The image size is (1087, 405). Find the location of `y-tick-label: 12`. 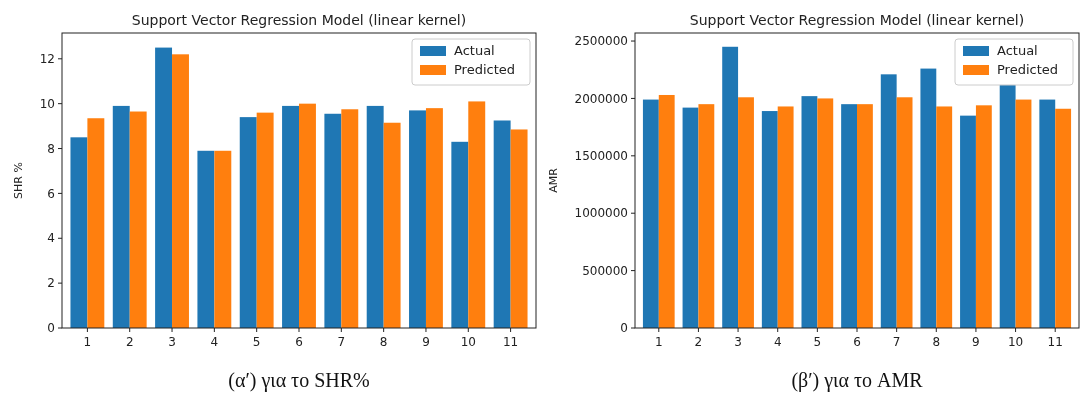

y-tick-label: 12 is located at coordinates (47, 59).